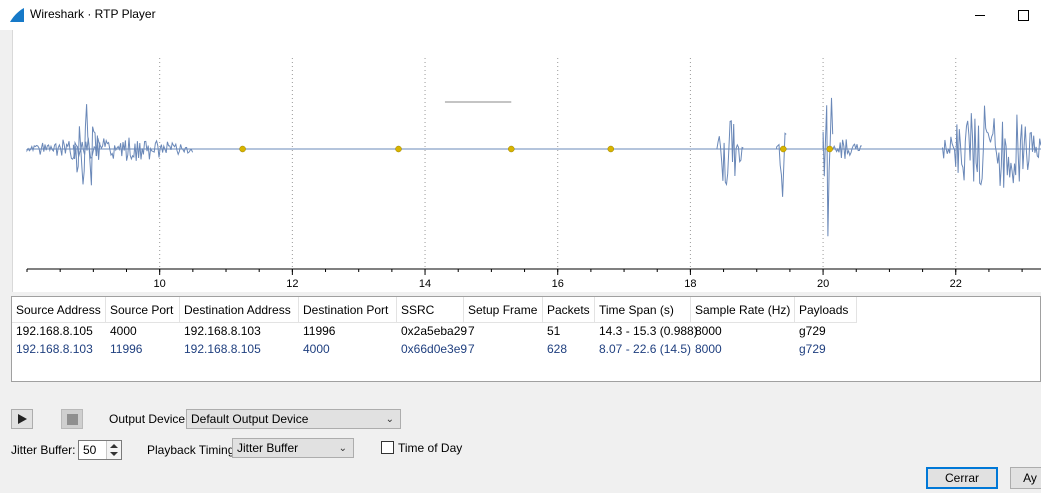  What do you see at coordinates (503, 310) in the screenshot?
I see `column-header-setup-frame: Setup Frame` at bounding box center [503, 310].